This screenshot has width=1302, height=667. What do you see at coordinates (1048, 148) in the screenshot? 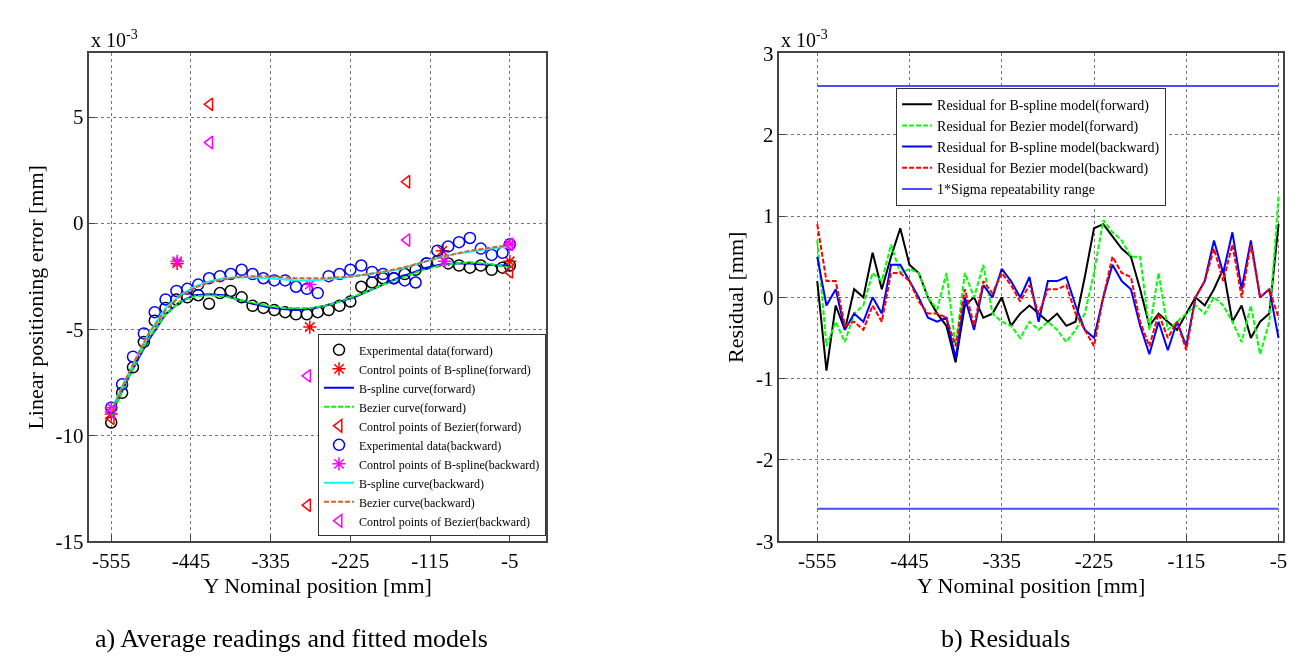
I see `legend-label: Residual for B-spline model(backward)` at bounding box center [1048, 148].